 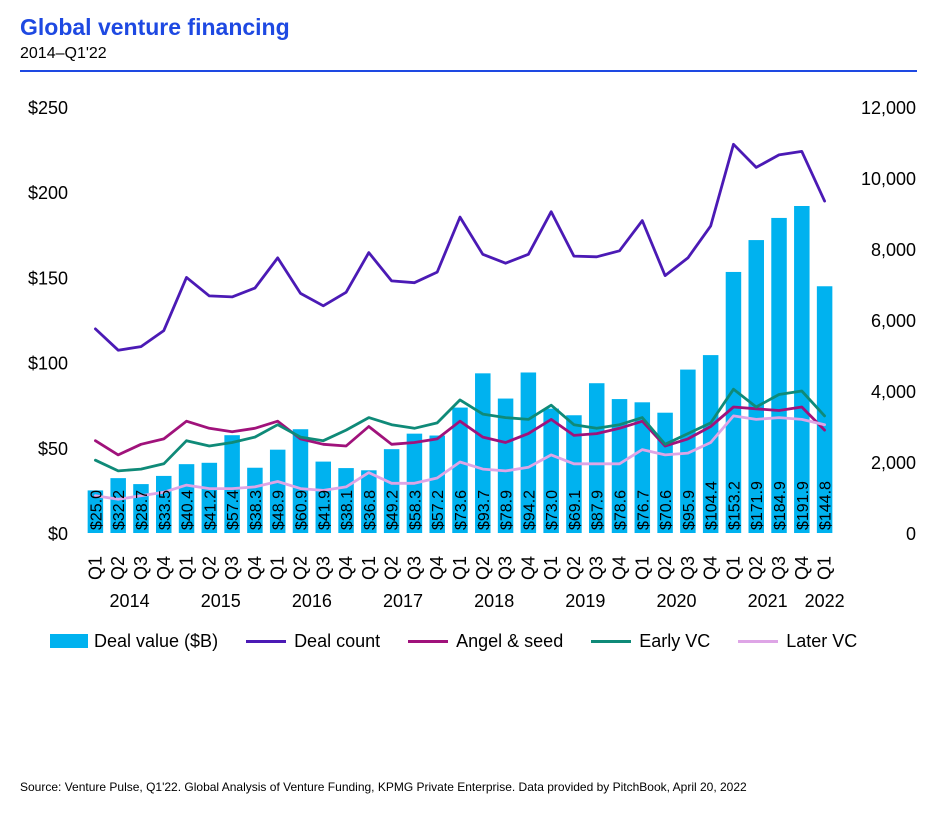 What do you see at coordinates (69, 641) in the screenshot?
I see `legend-swatch-deal-value` at bounding box center [69, 641].